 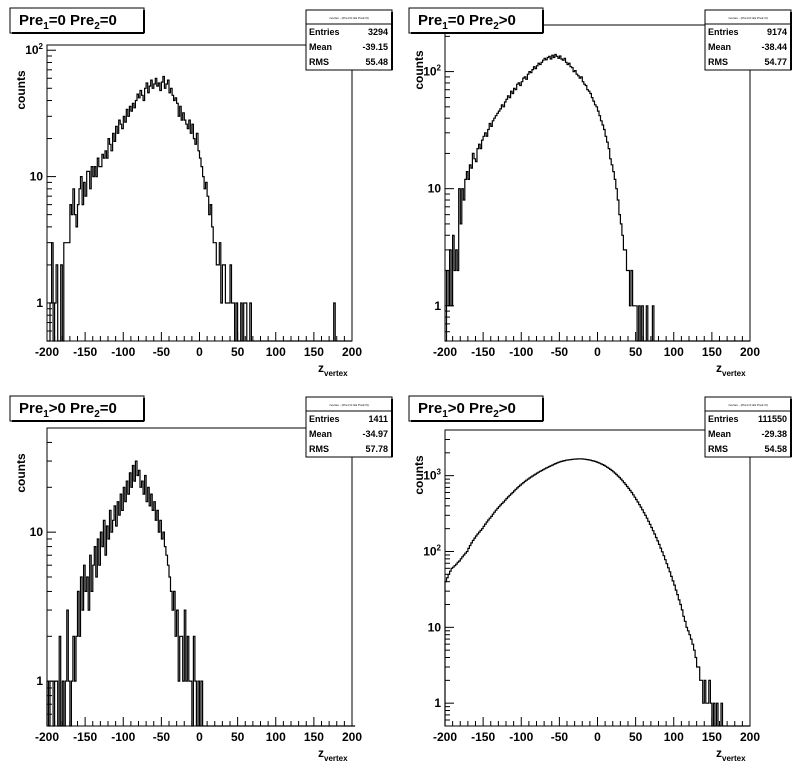 I want to click on panel-title: Pre1>0 Pre2>0, so click(x=476, y=408).